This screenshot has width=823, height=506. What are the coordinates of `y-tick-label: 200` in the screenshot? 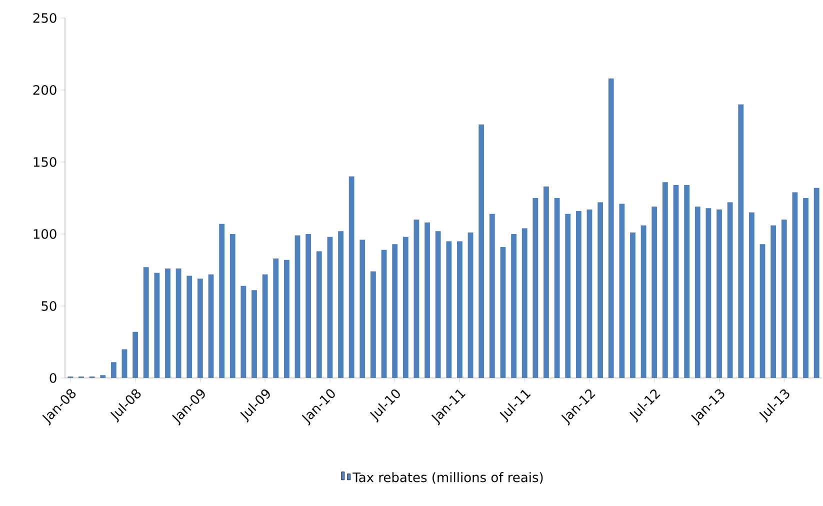 It's located at (44, 90).